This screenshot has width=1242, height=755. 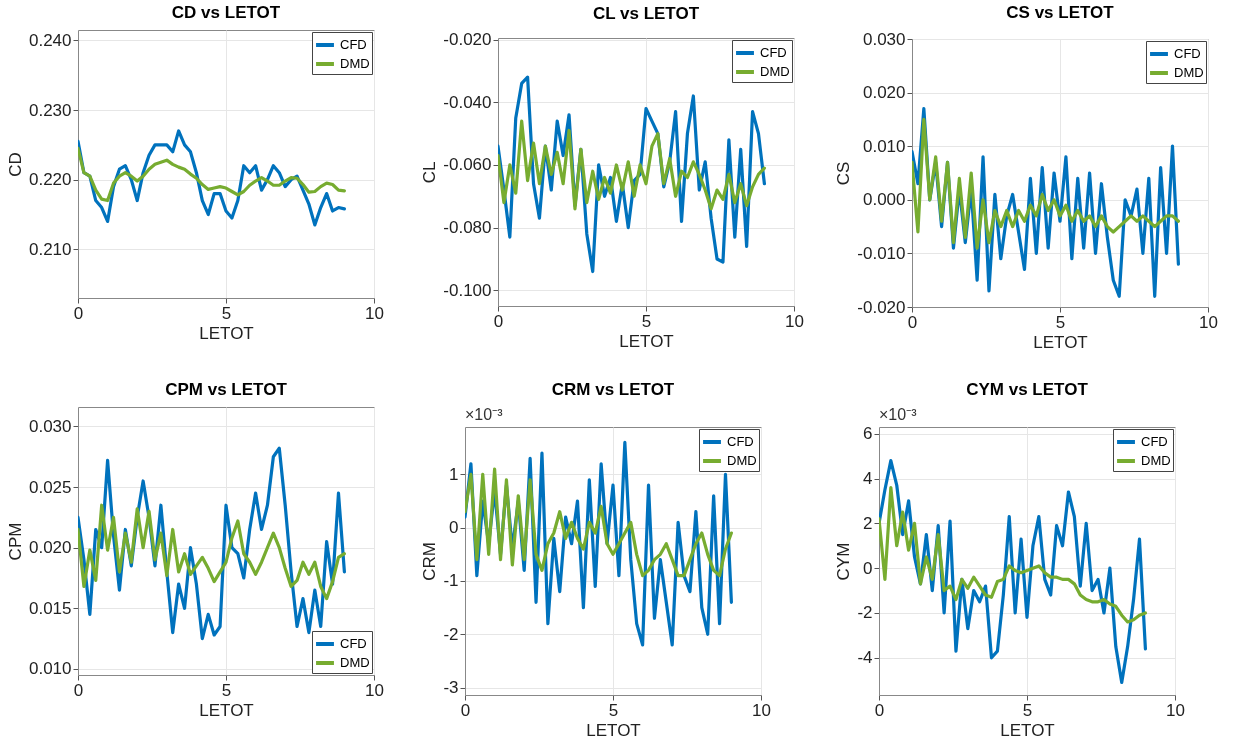 I want to click on y-axis-title: CYM, so click(x=844, y=561).